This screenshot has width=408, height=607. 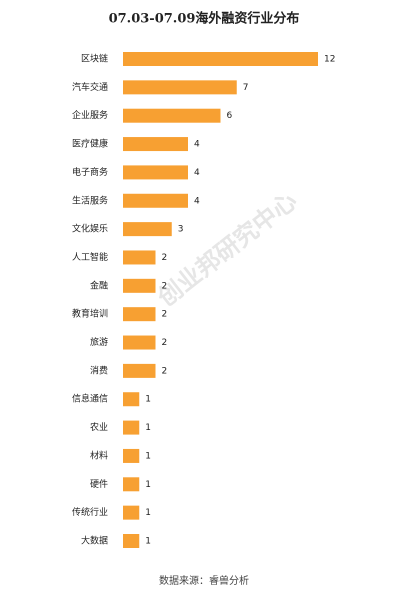 What do you see at coordinates (99, 427) in the screenshot?
I see `category-label: 农业` at bounding box center [99, 427].